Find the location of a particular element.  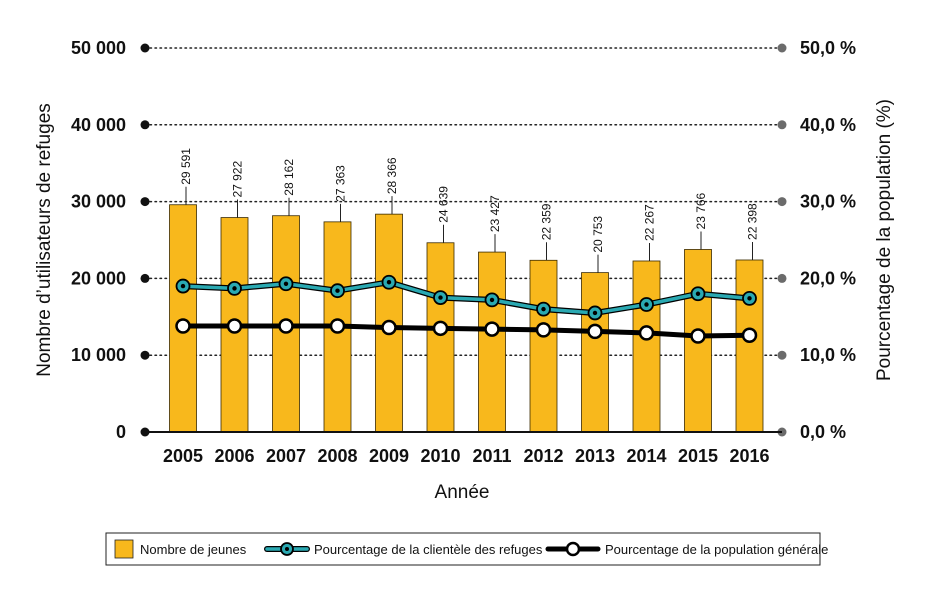

x-axis-tick-label: 2007 is located at coordinates (286, 456).